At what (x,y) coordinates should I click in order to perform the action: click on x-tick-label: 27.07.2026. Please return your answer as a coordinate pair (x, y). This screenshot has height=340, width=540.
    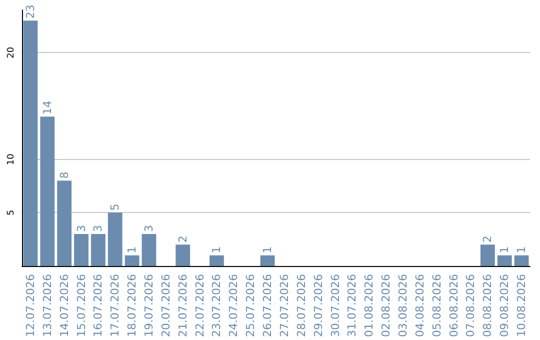
    Looking at the image, I should click on (284, 306).